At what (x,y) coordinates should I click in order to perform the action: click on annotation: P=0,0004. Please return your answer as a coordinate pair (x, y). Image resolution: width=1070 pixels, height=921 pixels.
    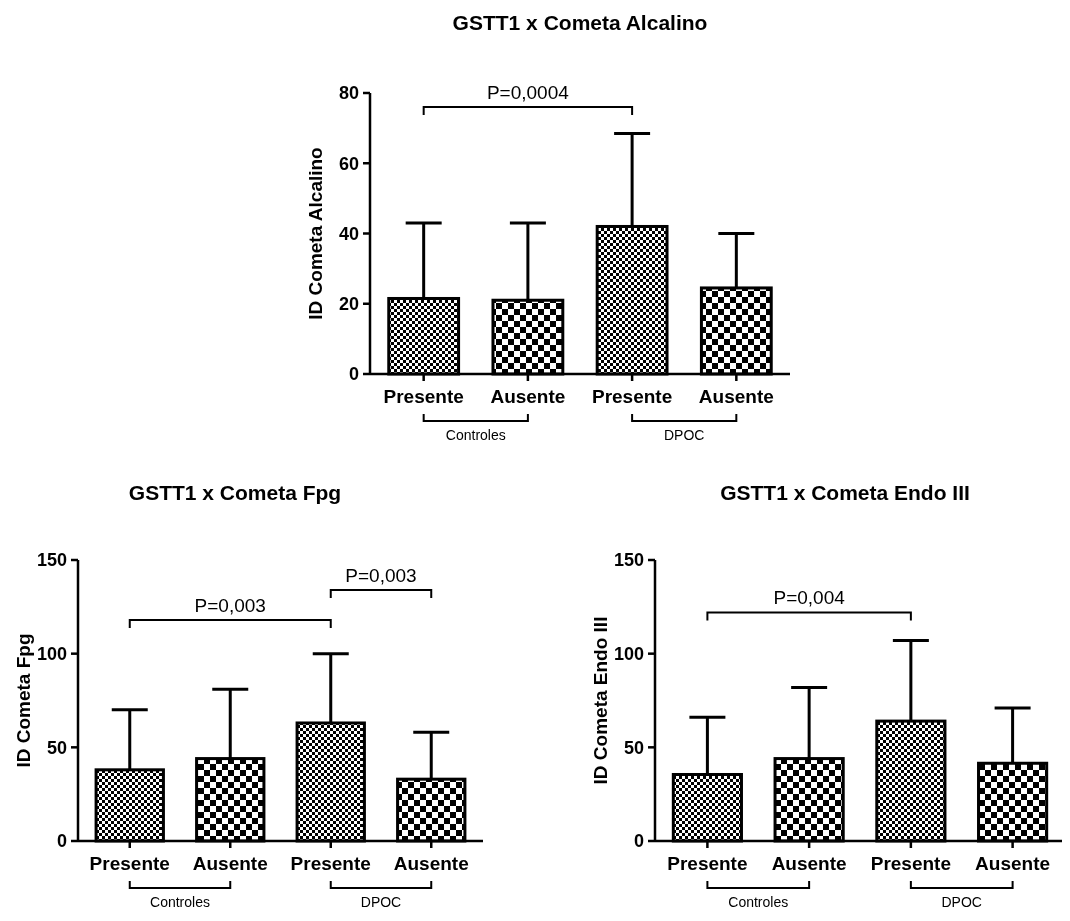
    Looking at the image, I should click on (528, 93).